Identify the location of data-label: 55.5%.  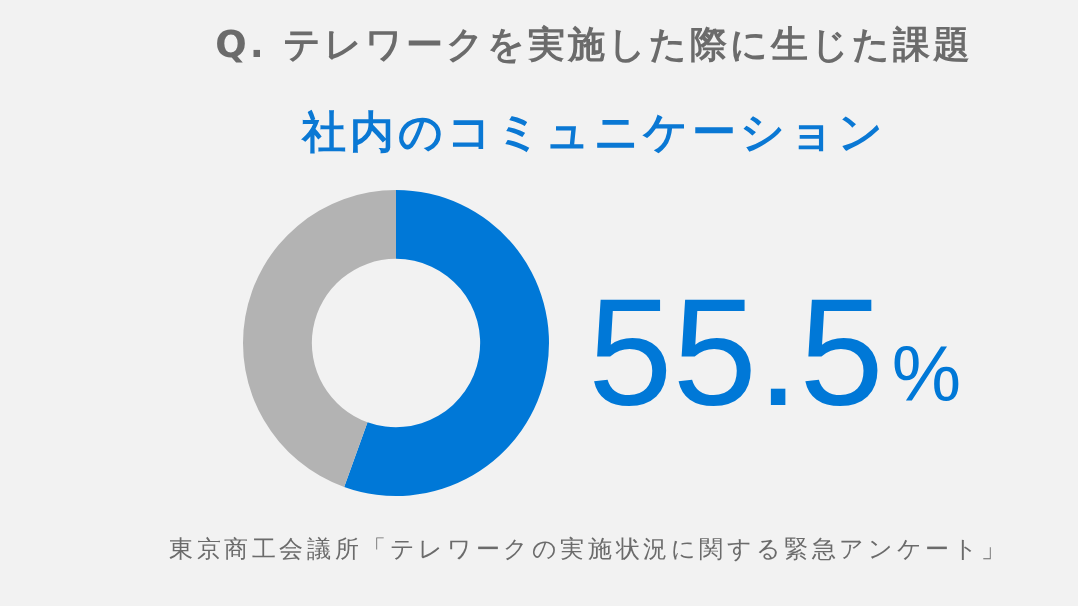
(775, 352).